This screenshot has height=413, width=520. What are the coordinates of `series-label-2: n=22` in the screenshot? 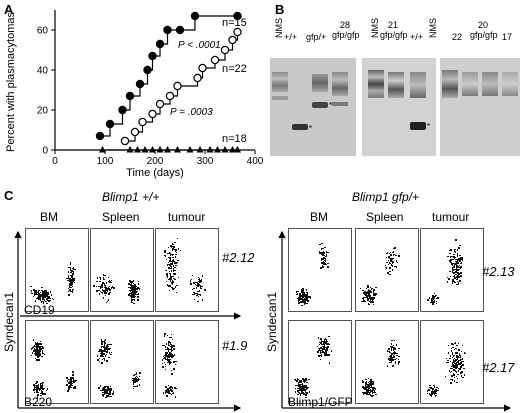 It's located at (234, 69).